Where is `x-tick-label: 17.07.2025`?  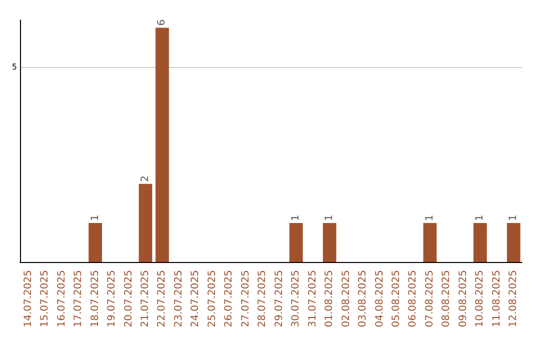
x-tick-label: 17.07.2025 is located at coordinates (78, 299).